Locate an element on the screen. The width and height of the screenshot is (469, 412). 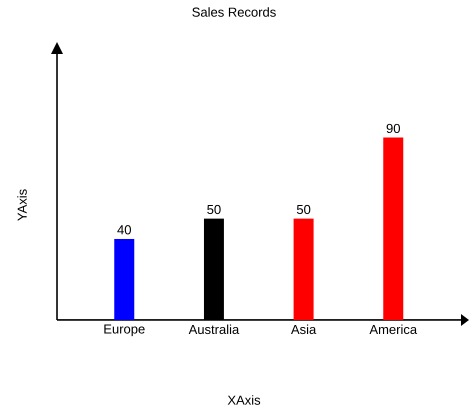
data-label: 90 is located at coordinates (393, 129).